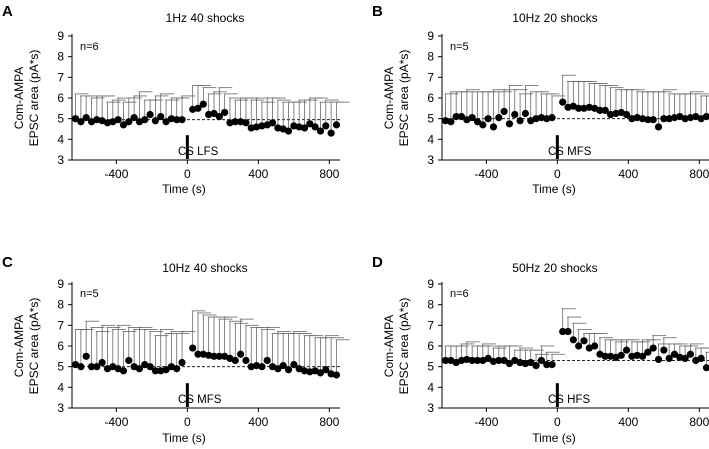 Image resolution: width=709 pixels, height=449 pixels. I want to click on n-label: n=5, so click(459, 47).